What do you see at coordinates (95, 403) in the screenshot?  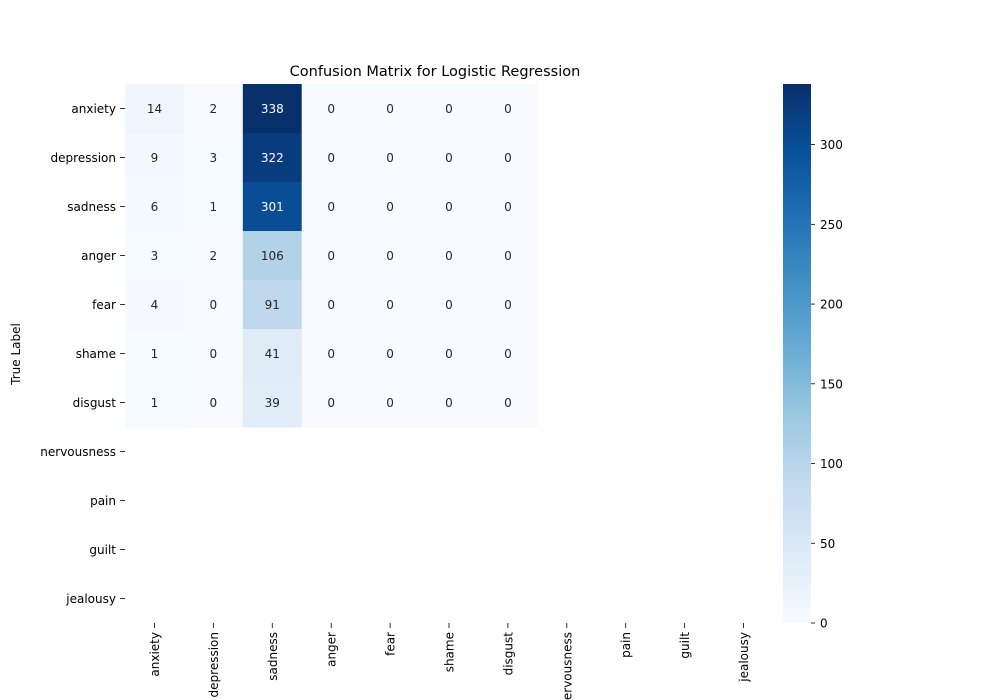 I see `row-tick-label: disgust` at bounding box center [95, 403].